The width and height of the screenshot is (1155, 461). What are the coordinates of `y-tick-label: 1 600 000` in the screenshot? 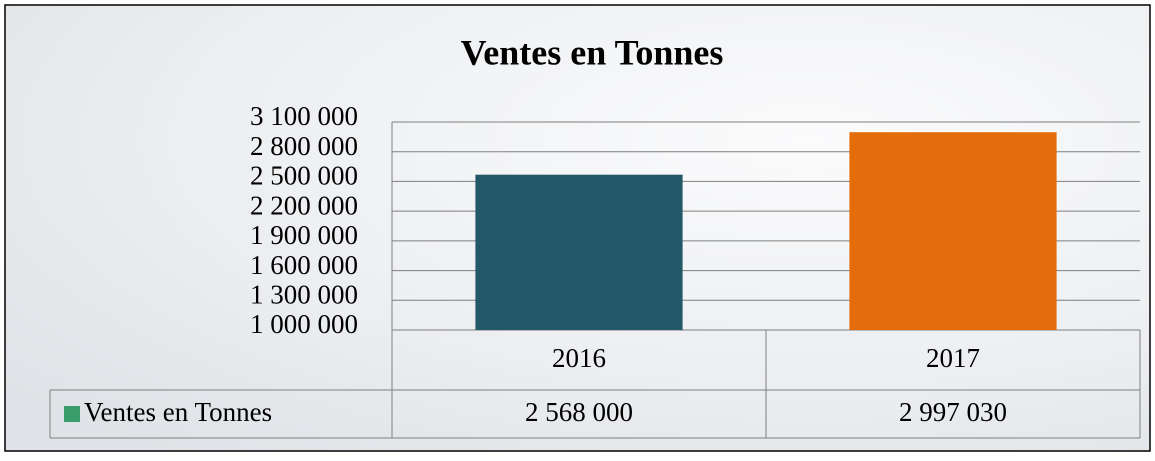 It's located at (304, 265).